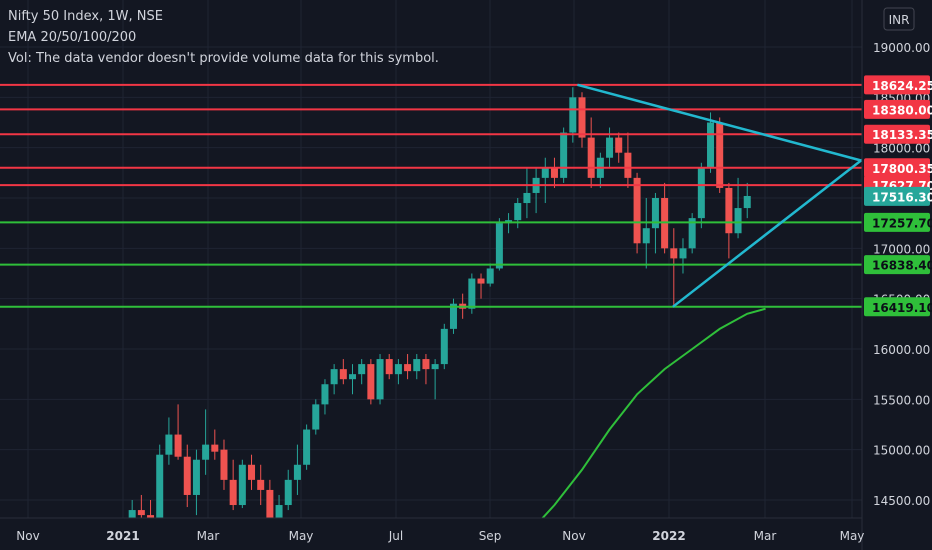 The height and width of the screenshot is (550, 932). Describe the element at coordinates (440, 536) in the screenshot. I see `x-tick-labels: Nov 2021 Mar May Jul Sep Nov 2022 Mar May` at that location.